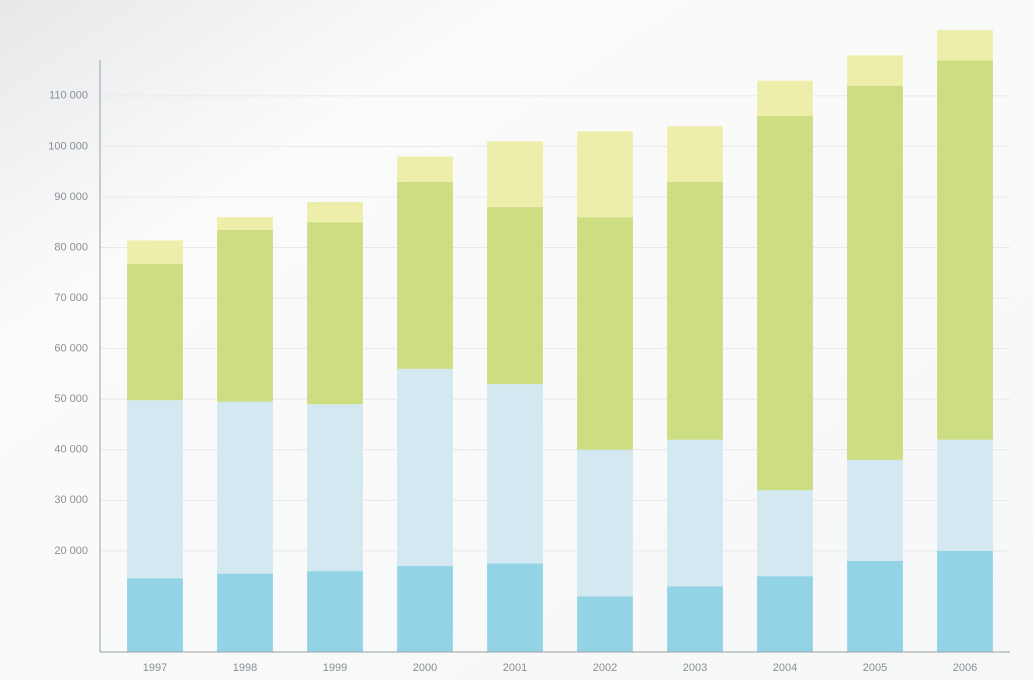  I want to click on y-tick-label: 100 000, so click(68, 146).